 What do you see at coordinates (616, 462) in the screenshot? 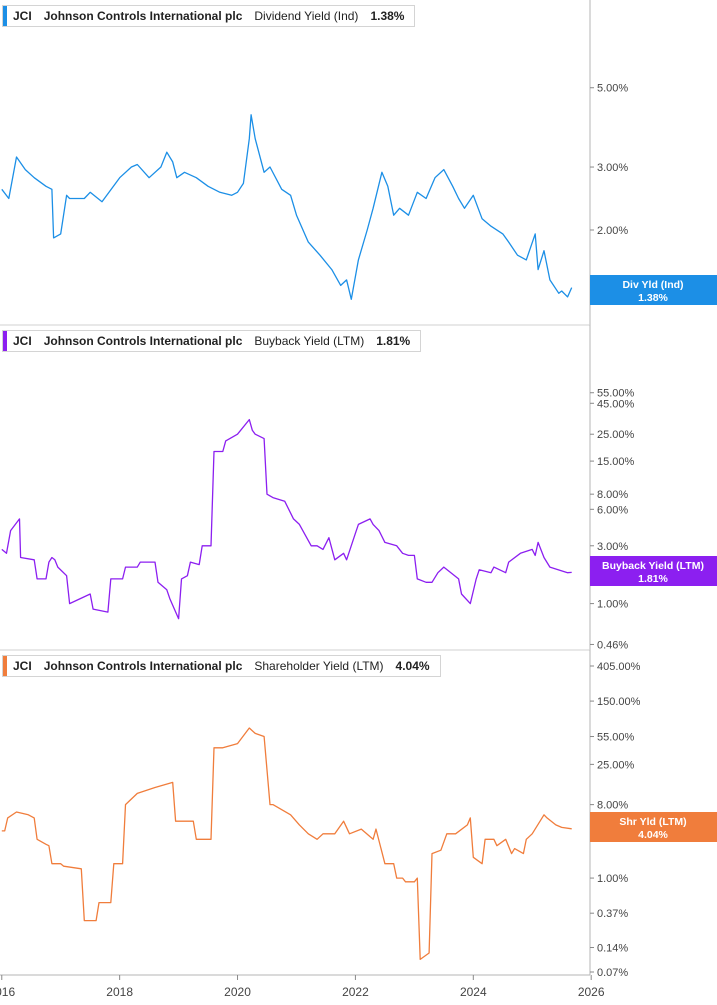
I see `y-tick-label: 15.00%` at bounding box center [616, 462].